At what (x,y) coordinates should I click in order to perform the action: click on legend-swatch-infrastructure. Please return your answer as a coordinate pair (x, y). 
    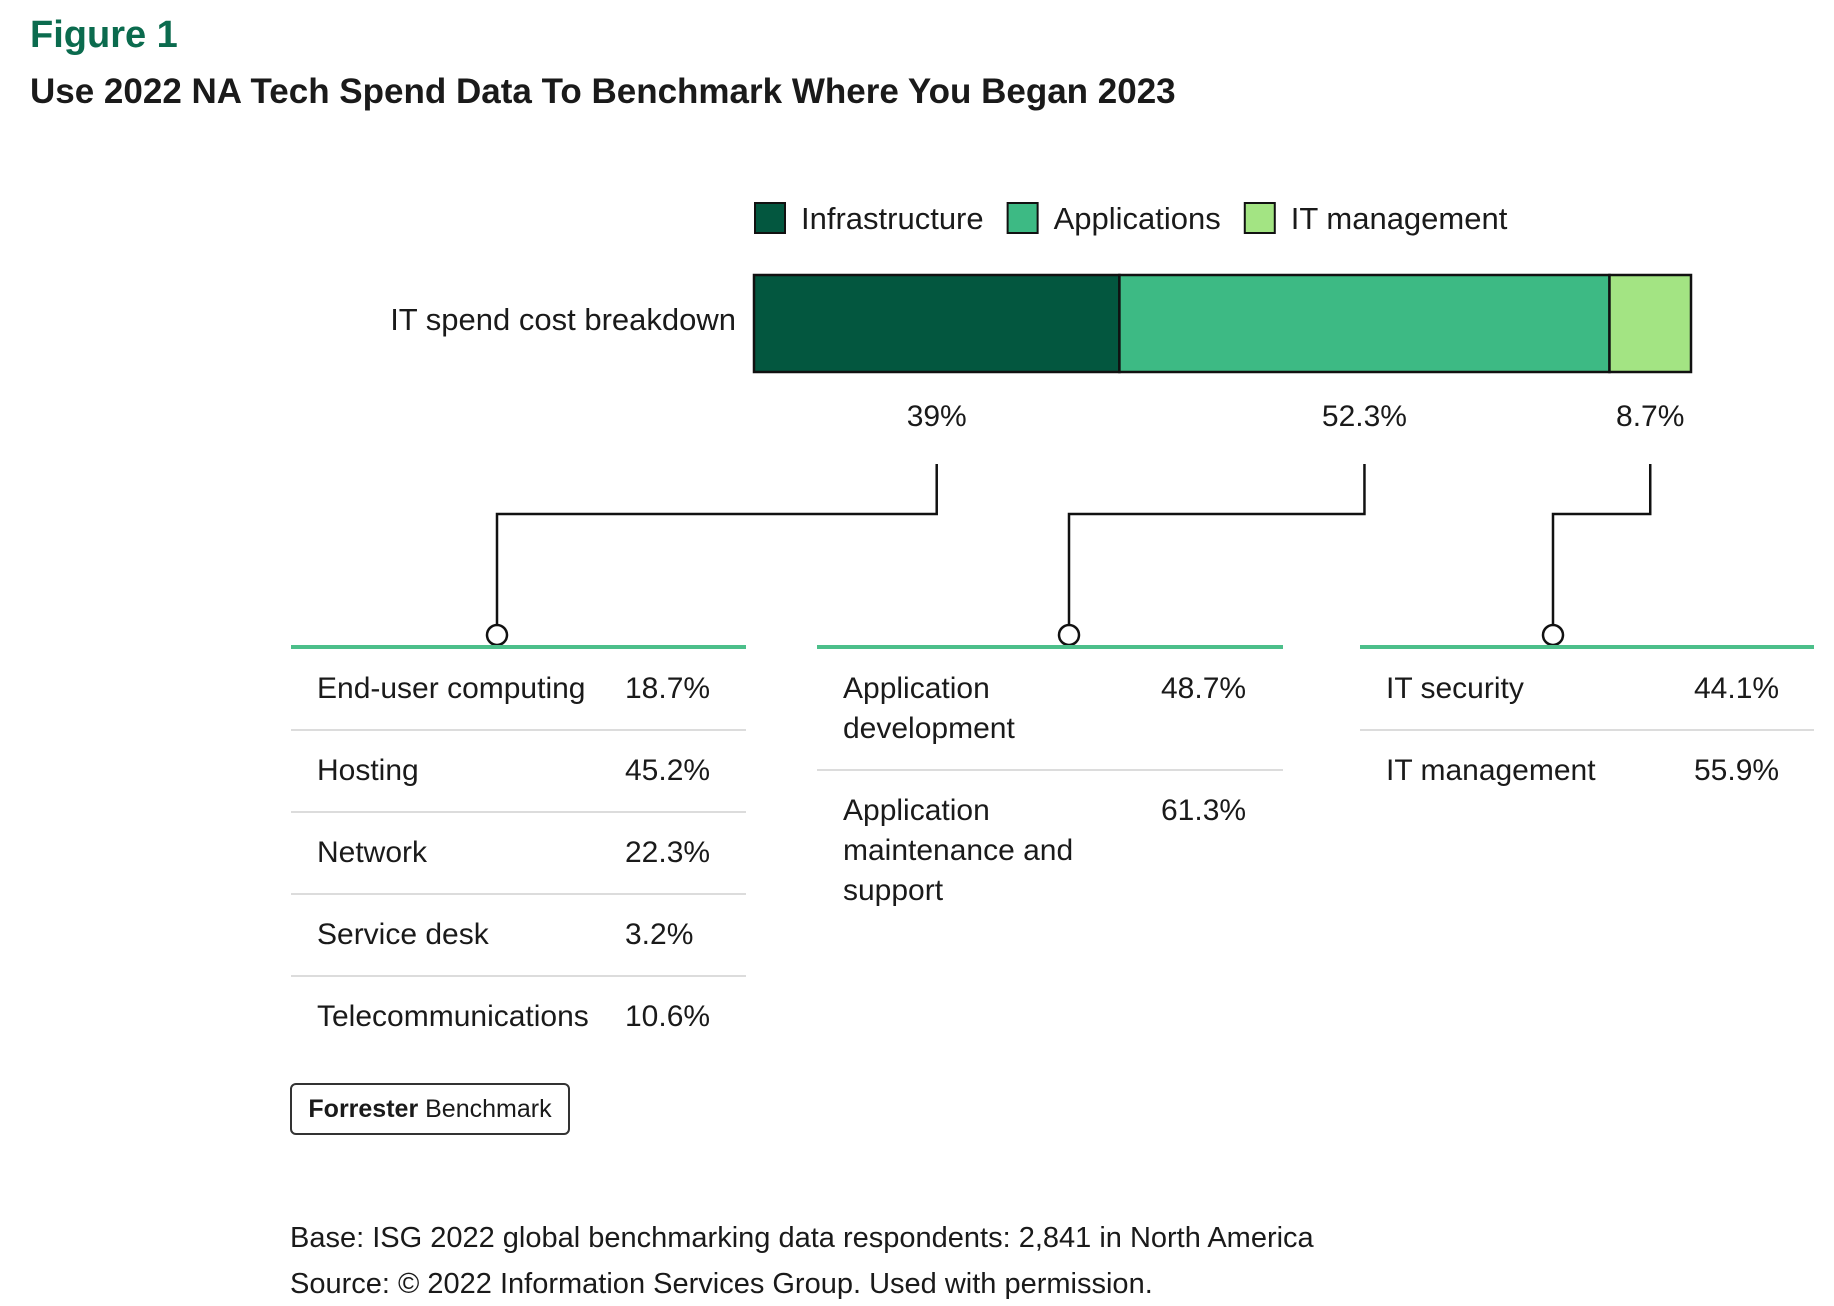
    Looking at the image, I should click on (770, 218).